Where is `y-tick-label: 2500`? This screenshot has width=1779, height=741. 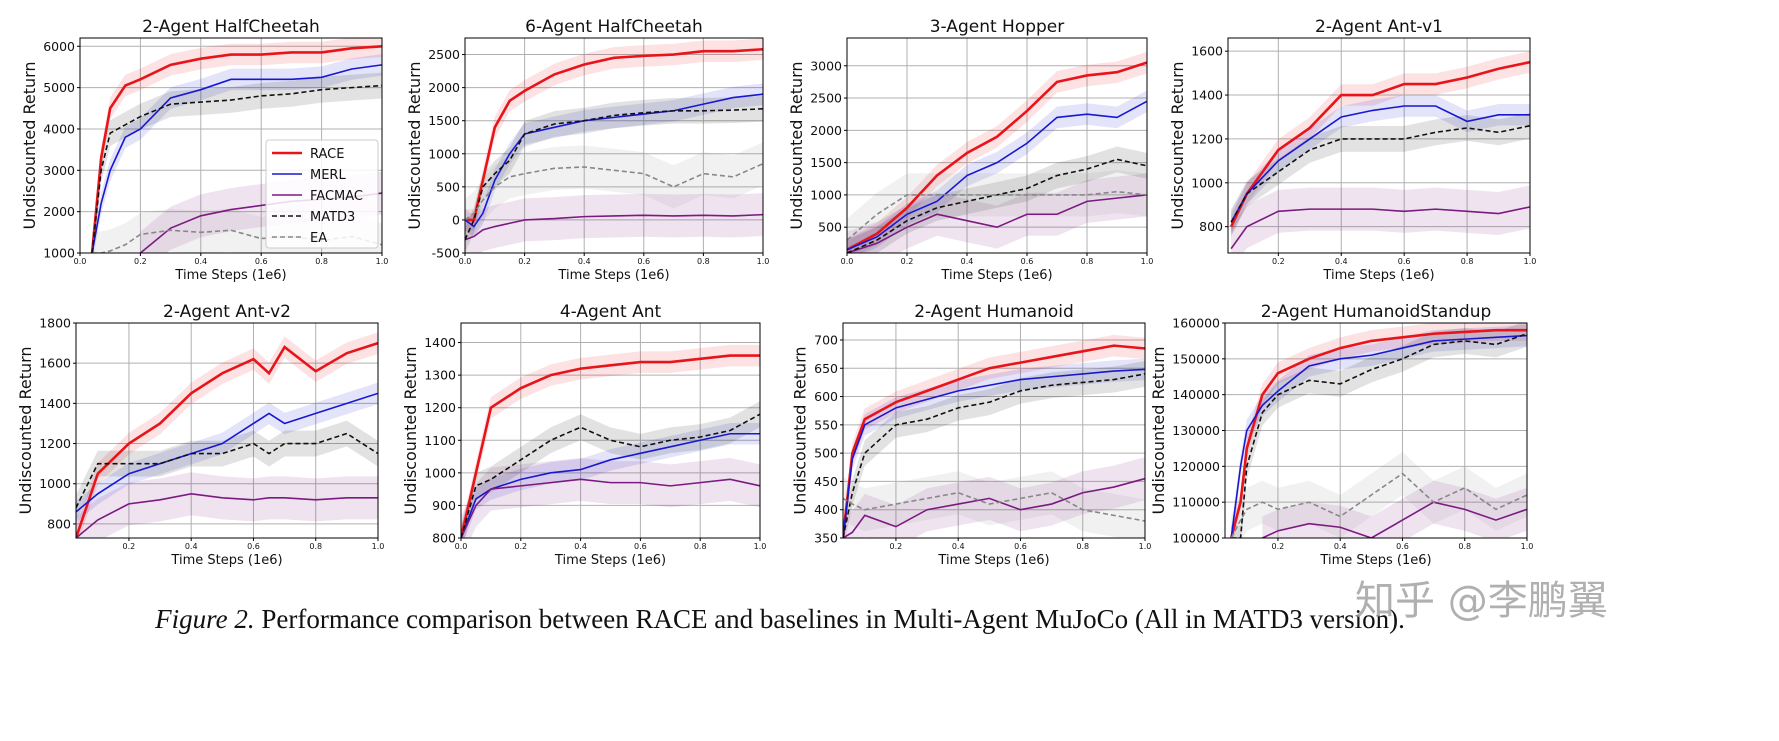 y-tick-label: 2500 is located at coordinates (826, 98).